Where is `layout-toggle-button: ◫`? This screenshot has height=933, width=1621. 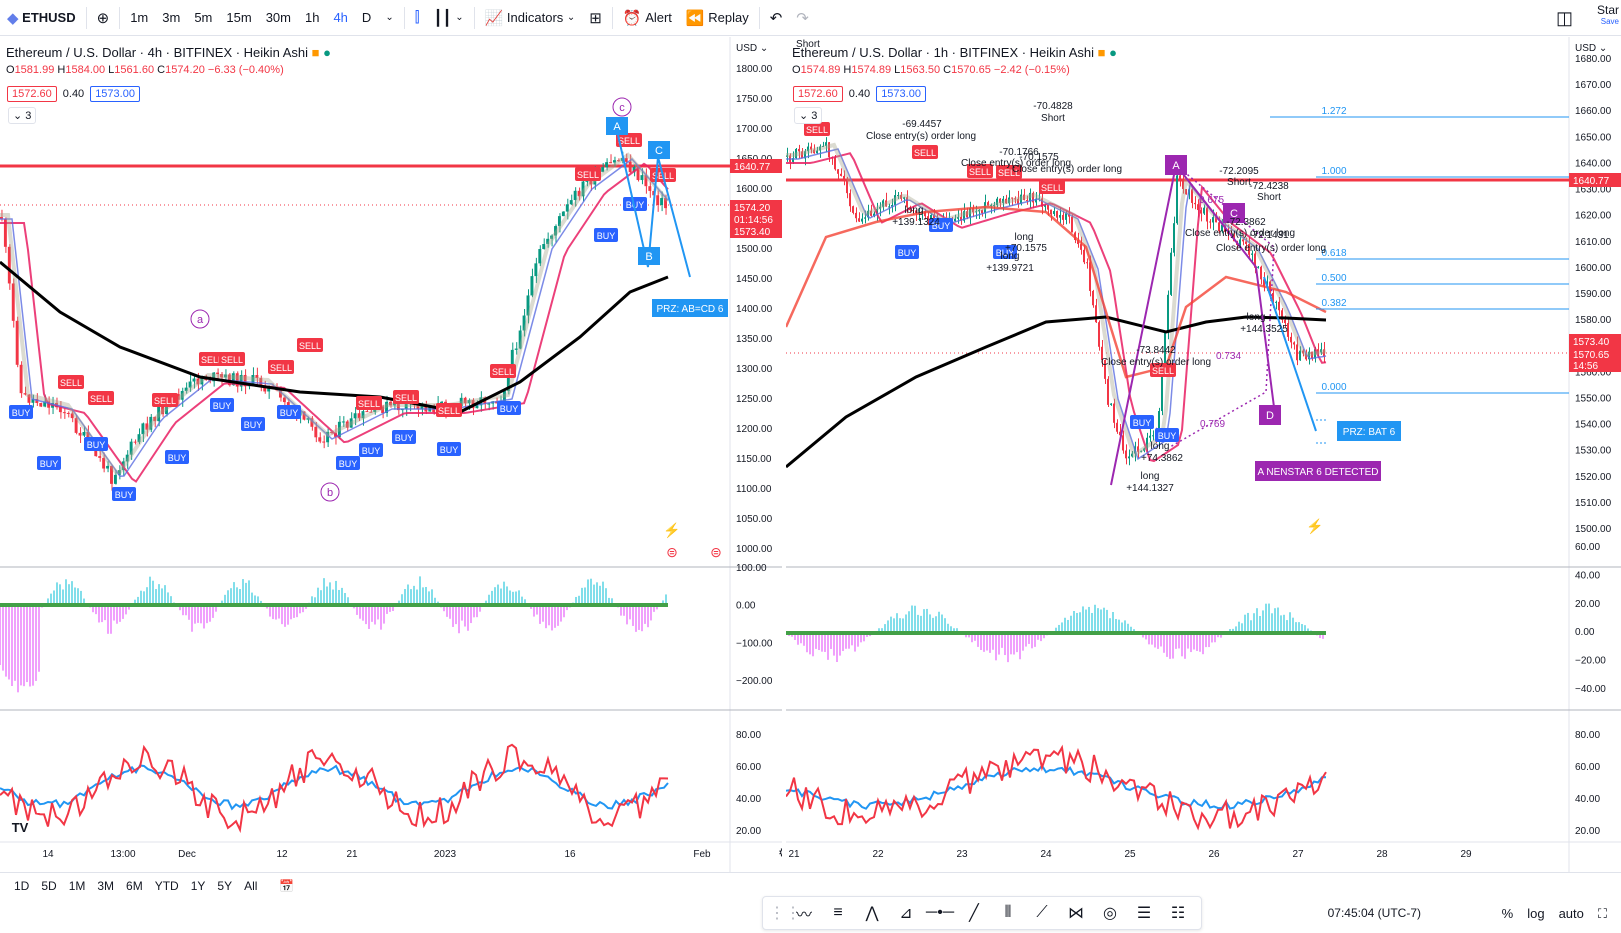
layout-toggle-button: ◫ is located at coordinates (1564, 18).